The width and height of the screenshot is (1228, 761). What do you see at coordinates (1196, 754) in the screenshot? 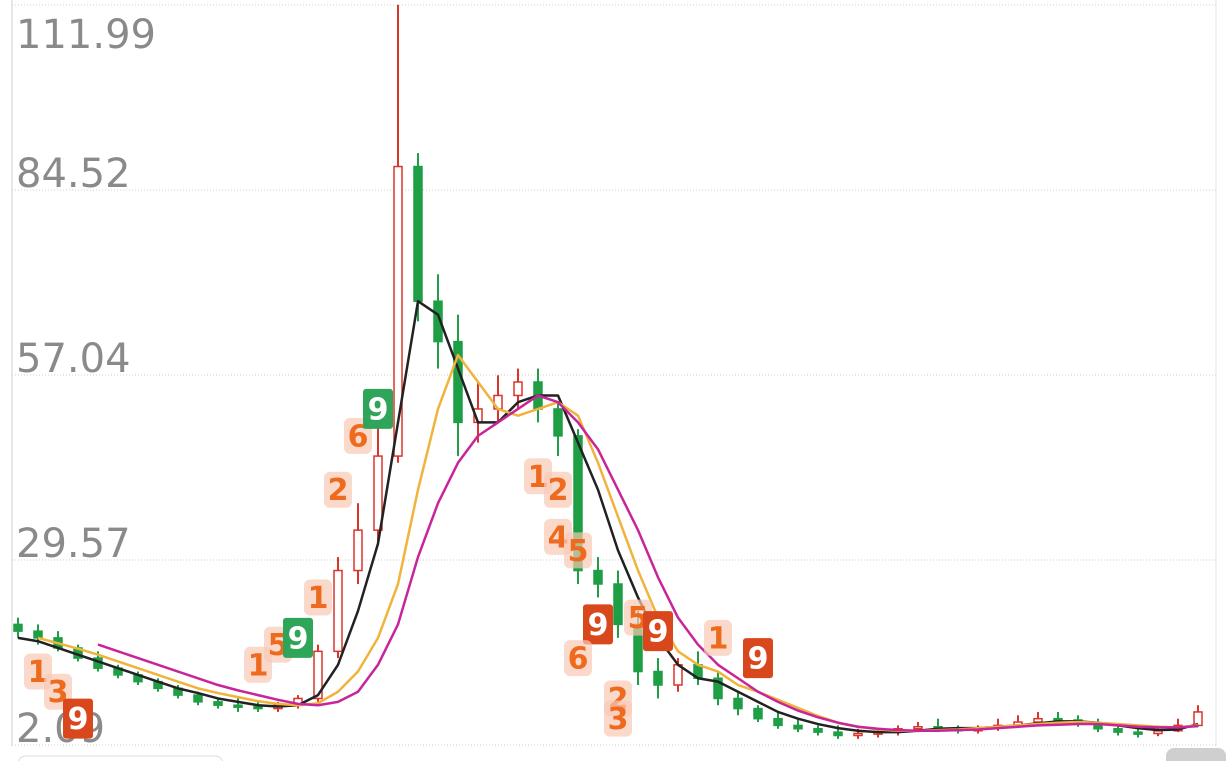
I see `scroll-handle` at bounding box center [1196, 754].